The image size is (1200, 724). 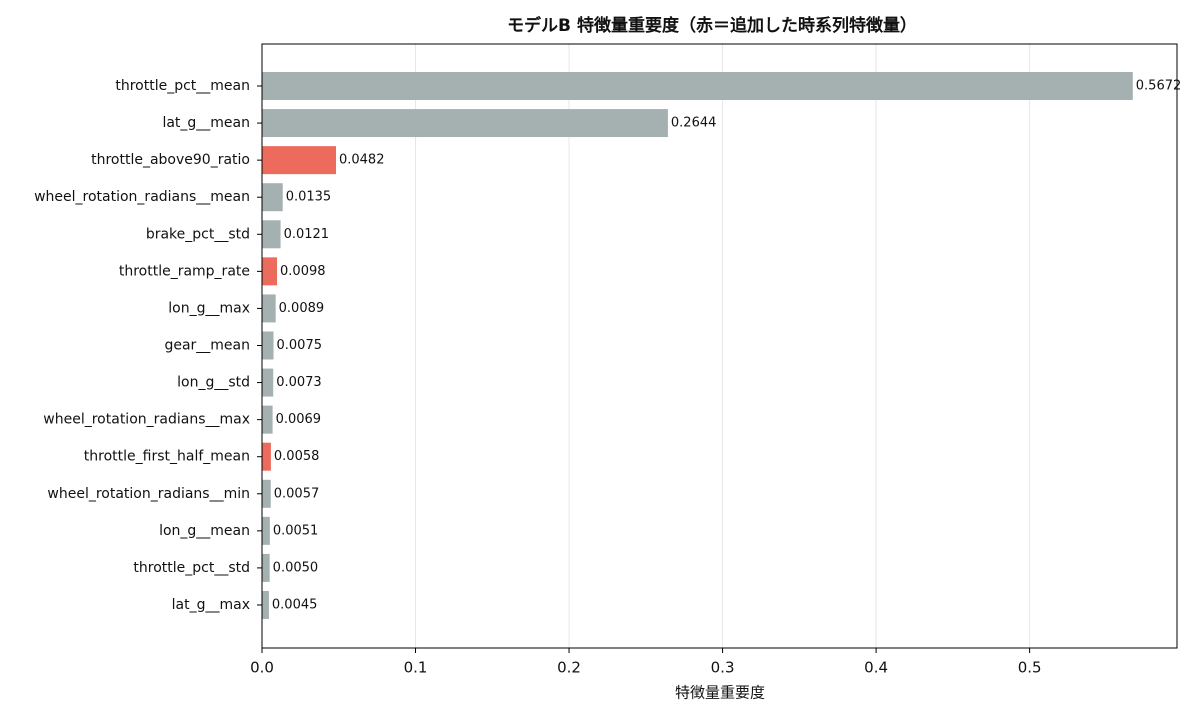 I want to click on y-tick-label: throttle_first_half_mean, so click(x=167, y=457).